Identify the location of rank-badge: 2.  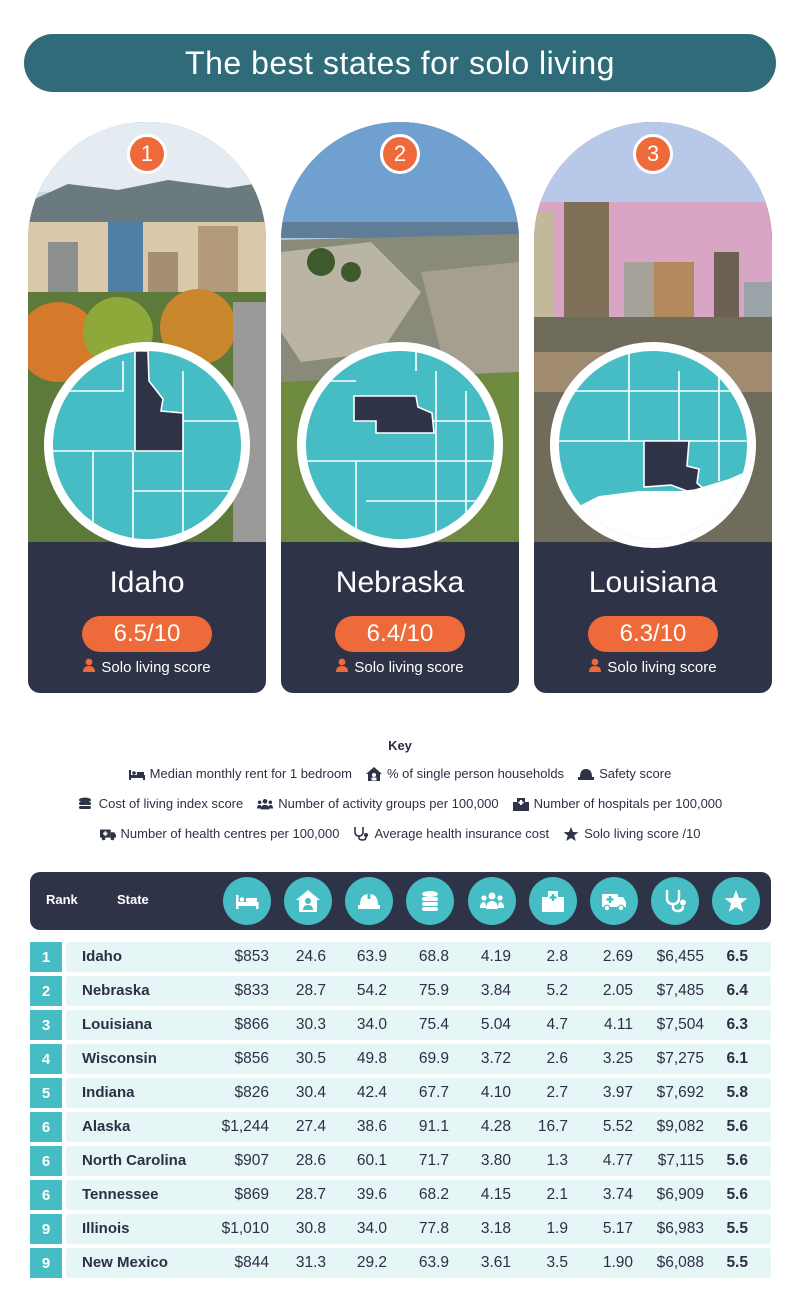
(400, 154).